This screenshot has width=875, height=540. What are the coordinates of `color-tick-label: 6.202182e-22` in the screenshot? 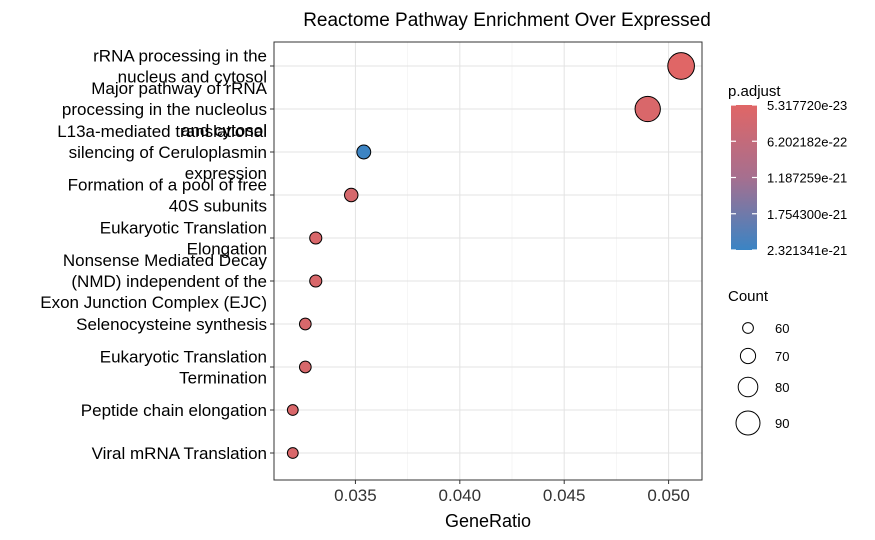 It's located at (807, 141).